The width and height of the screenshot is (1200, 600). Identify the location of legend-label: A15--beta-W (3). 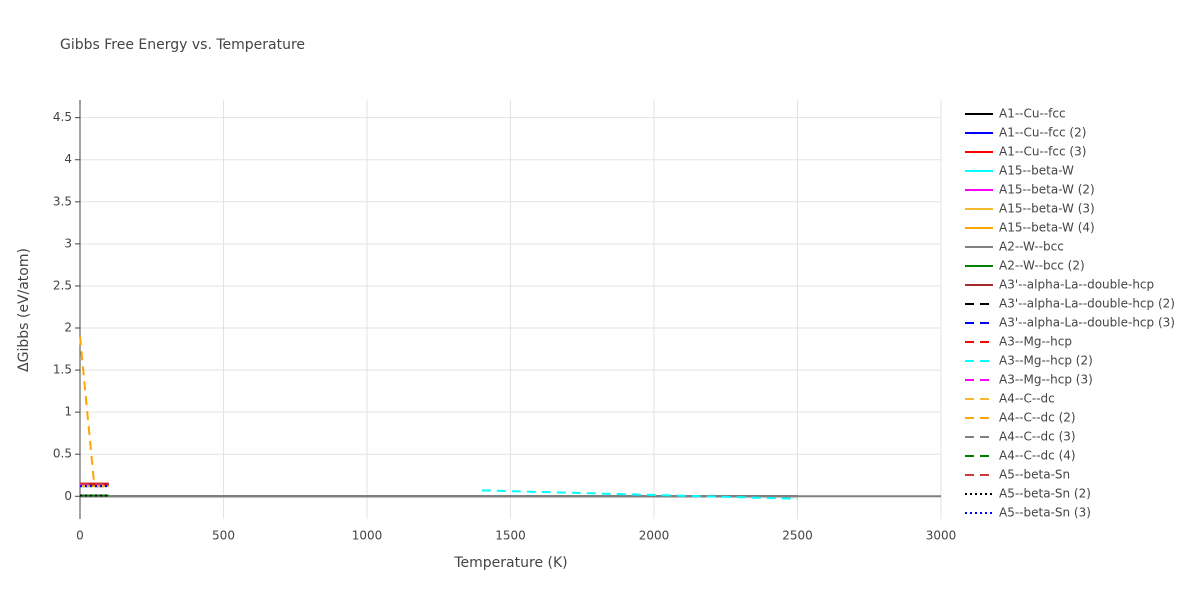
(1047, 209).